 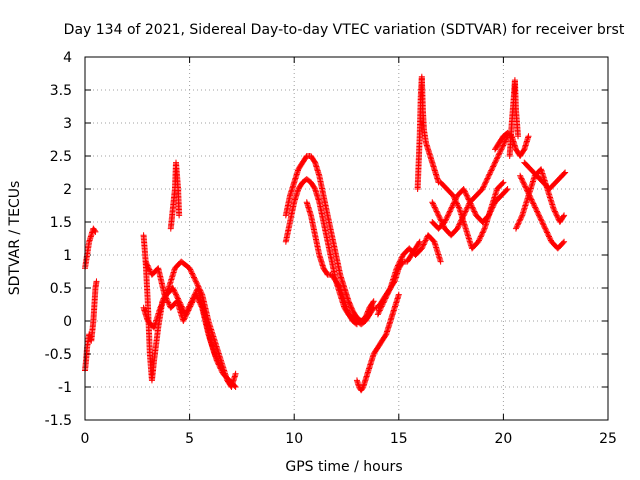 What do you see at coordinates (67, 124) in the screenshot?
I see `y-tick-label: 3` at bounding box center [67, 124].